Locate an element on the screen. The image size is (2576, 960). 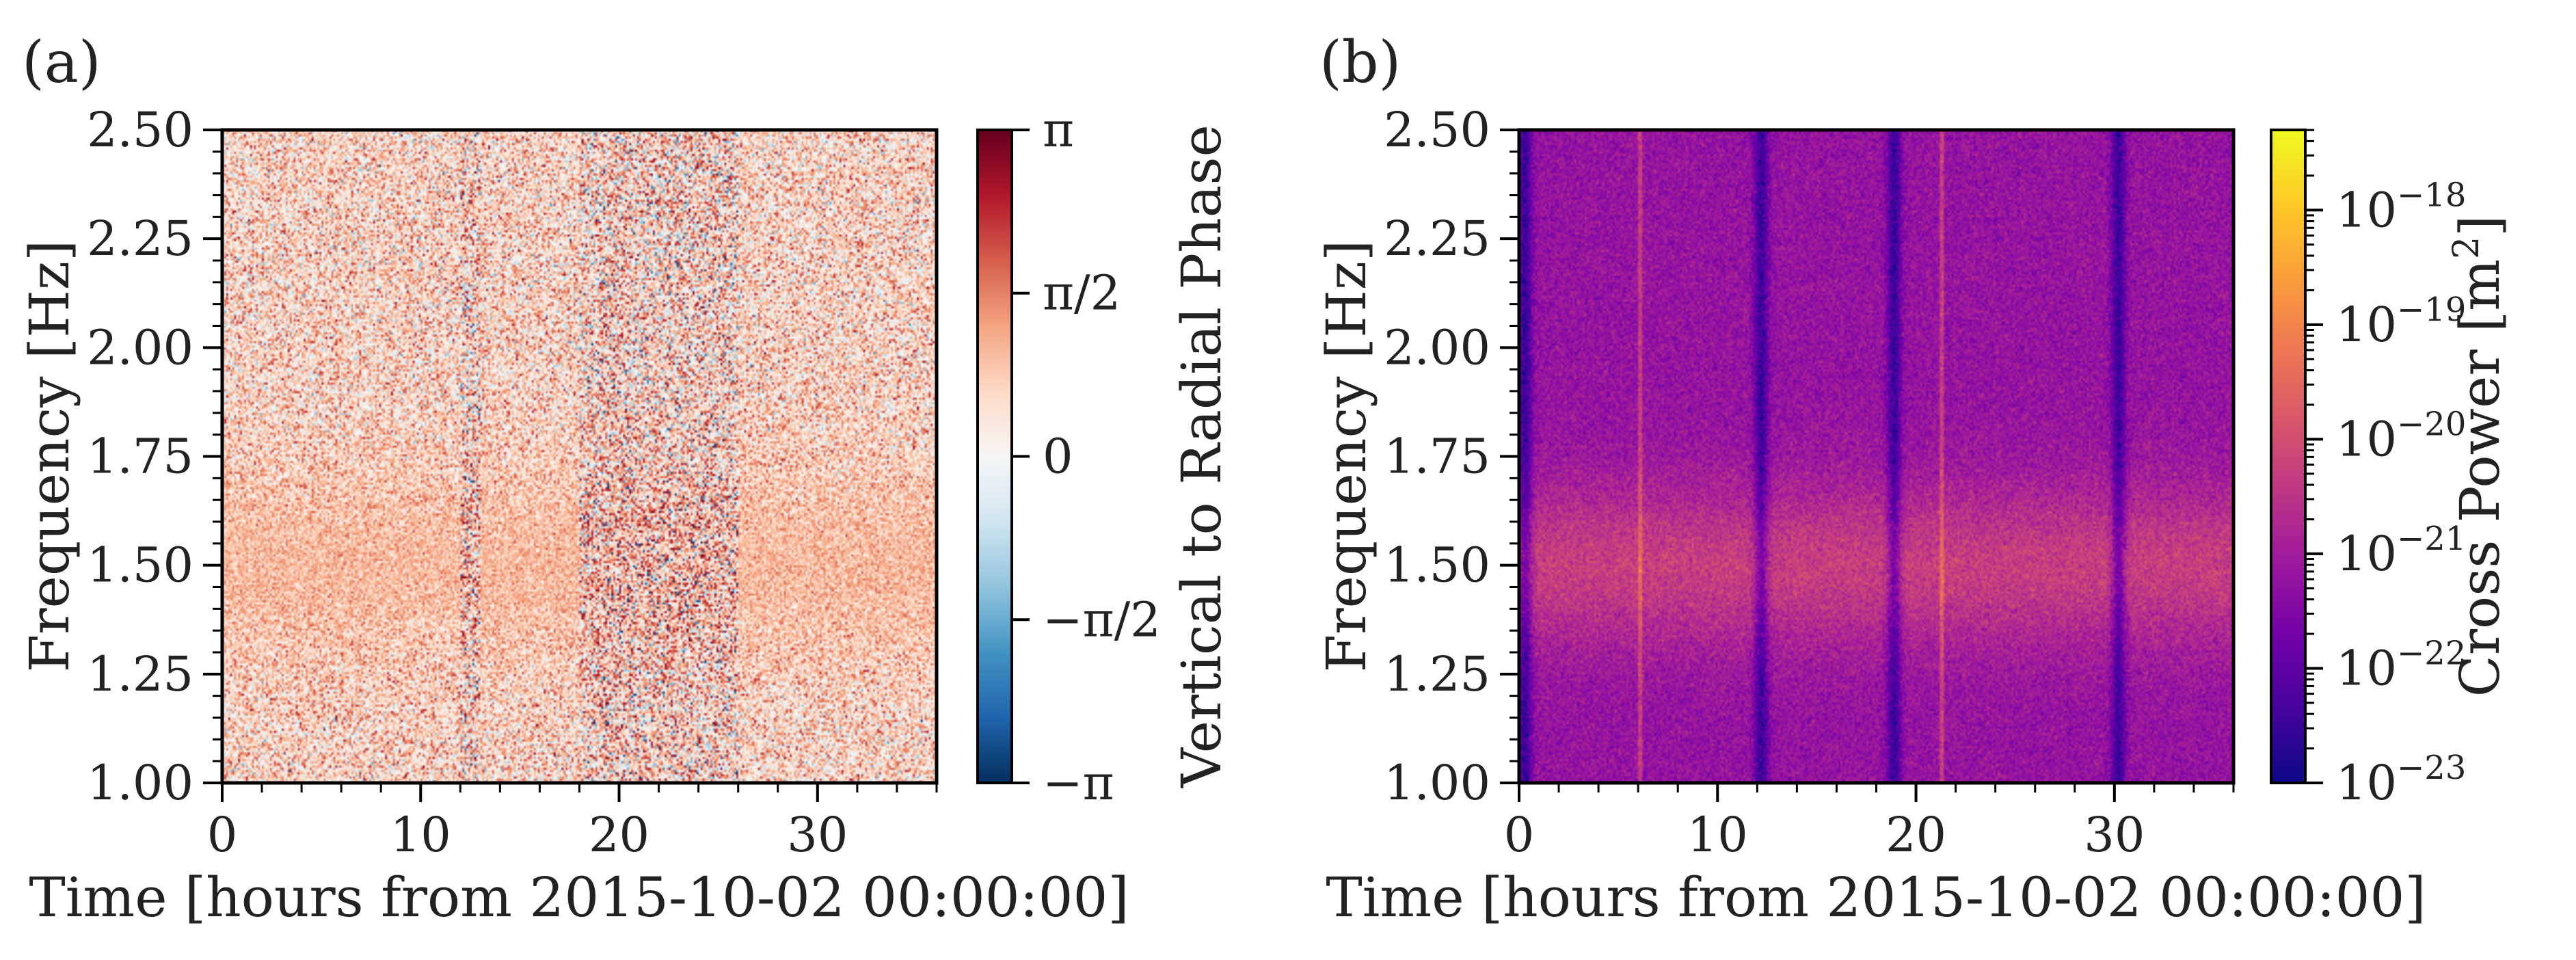
panel-b-colorbar-gradient is located at coordinates (2288, 456).